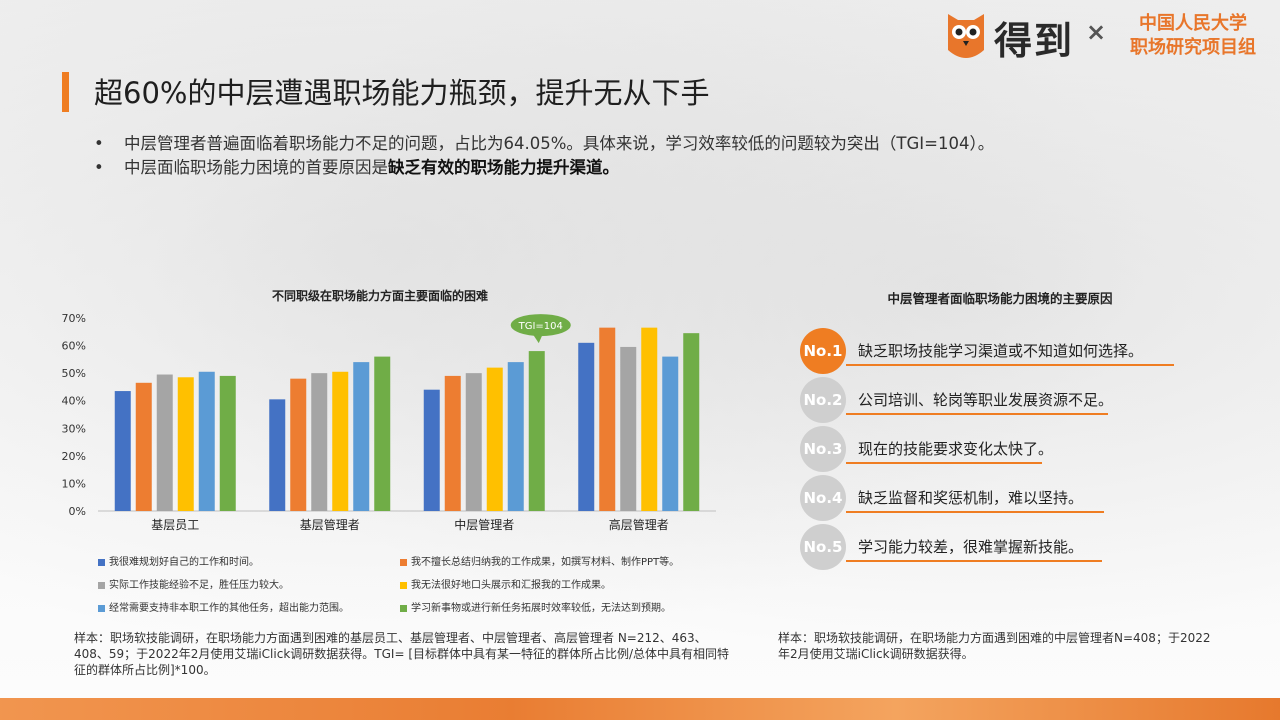  What do you see at coordinates (1193, 36) in the screenshot?
I see `org-name: 中国人民大学 职场研究项目组` at bounding box center [1193, 36].